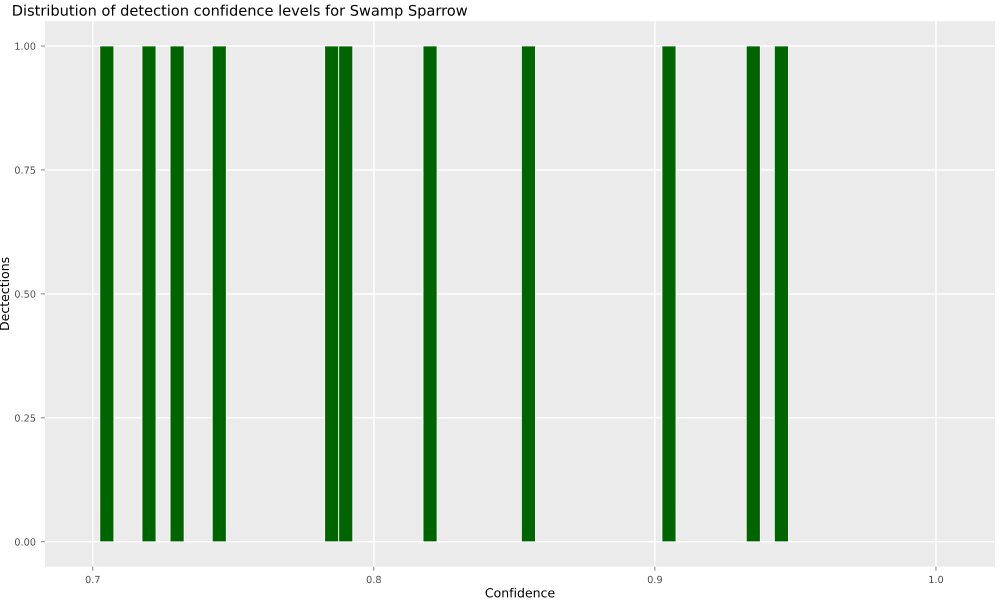  Describe the element at coordinates (373, 580) in the screenshot. I see `x-tick-label: 0.8` at that location.